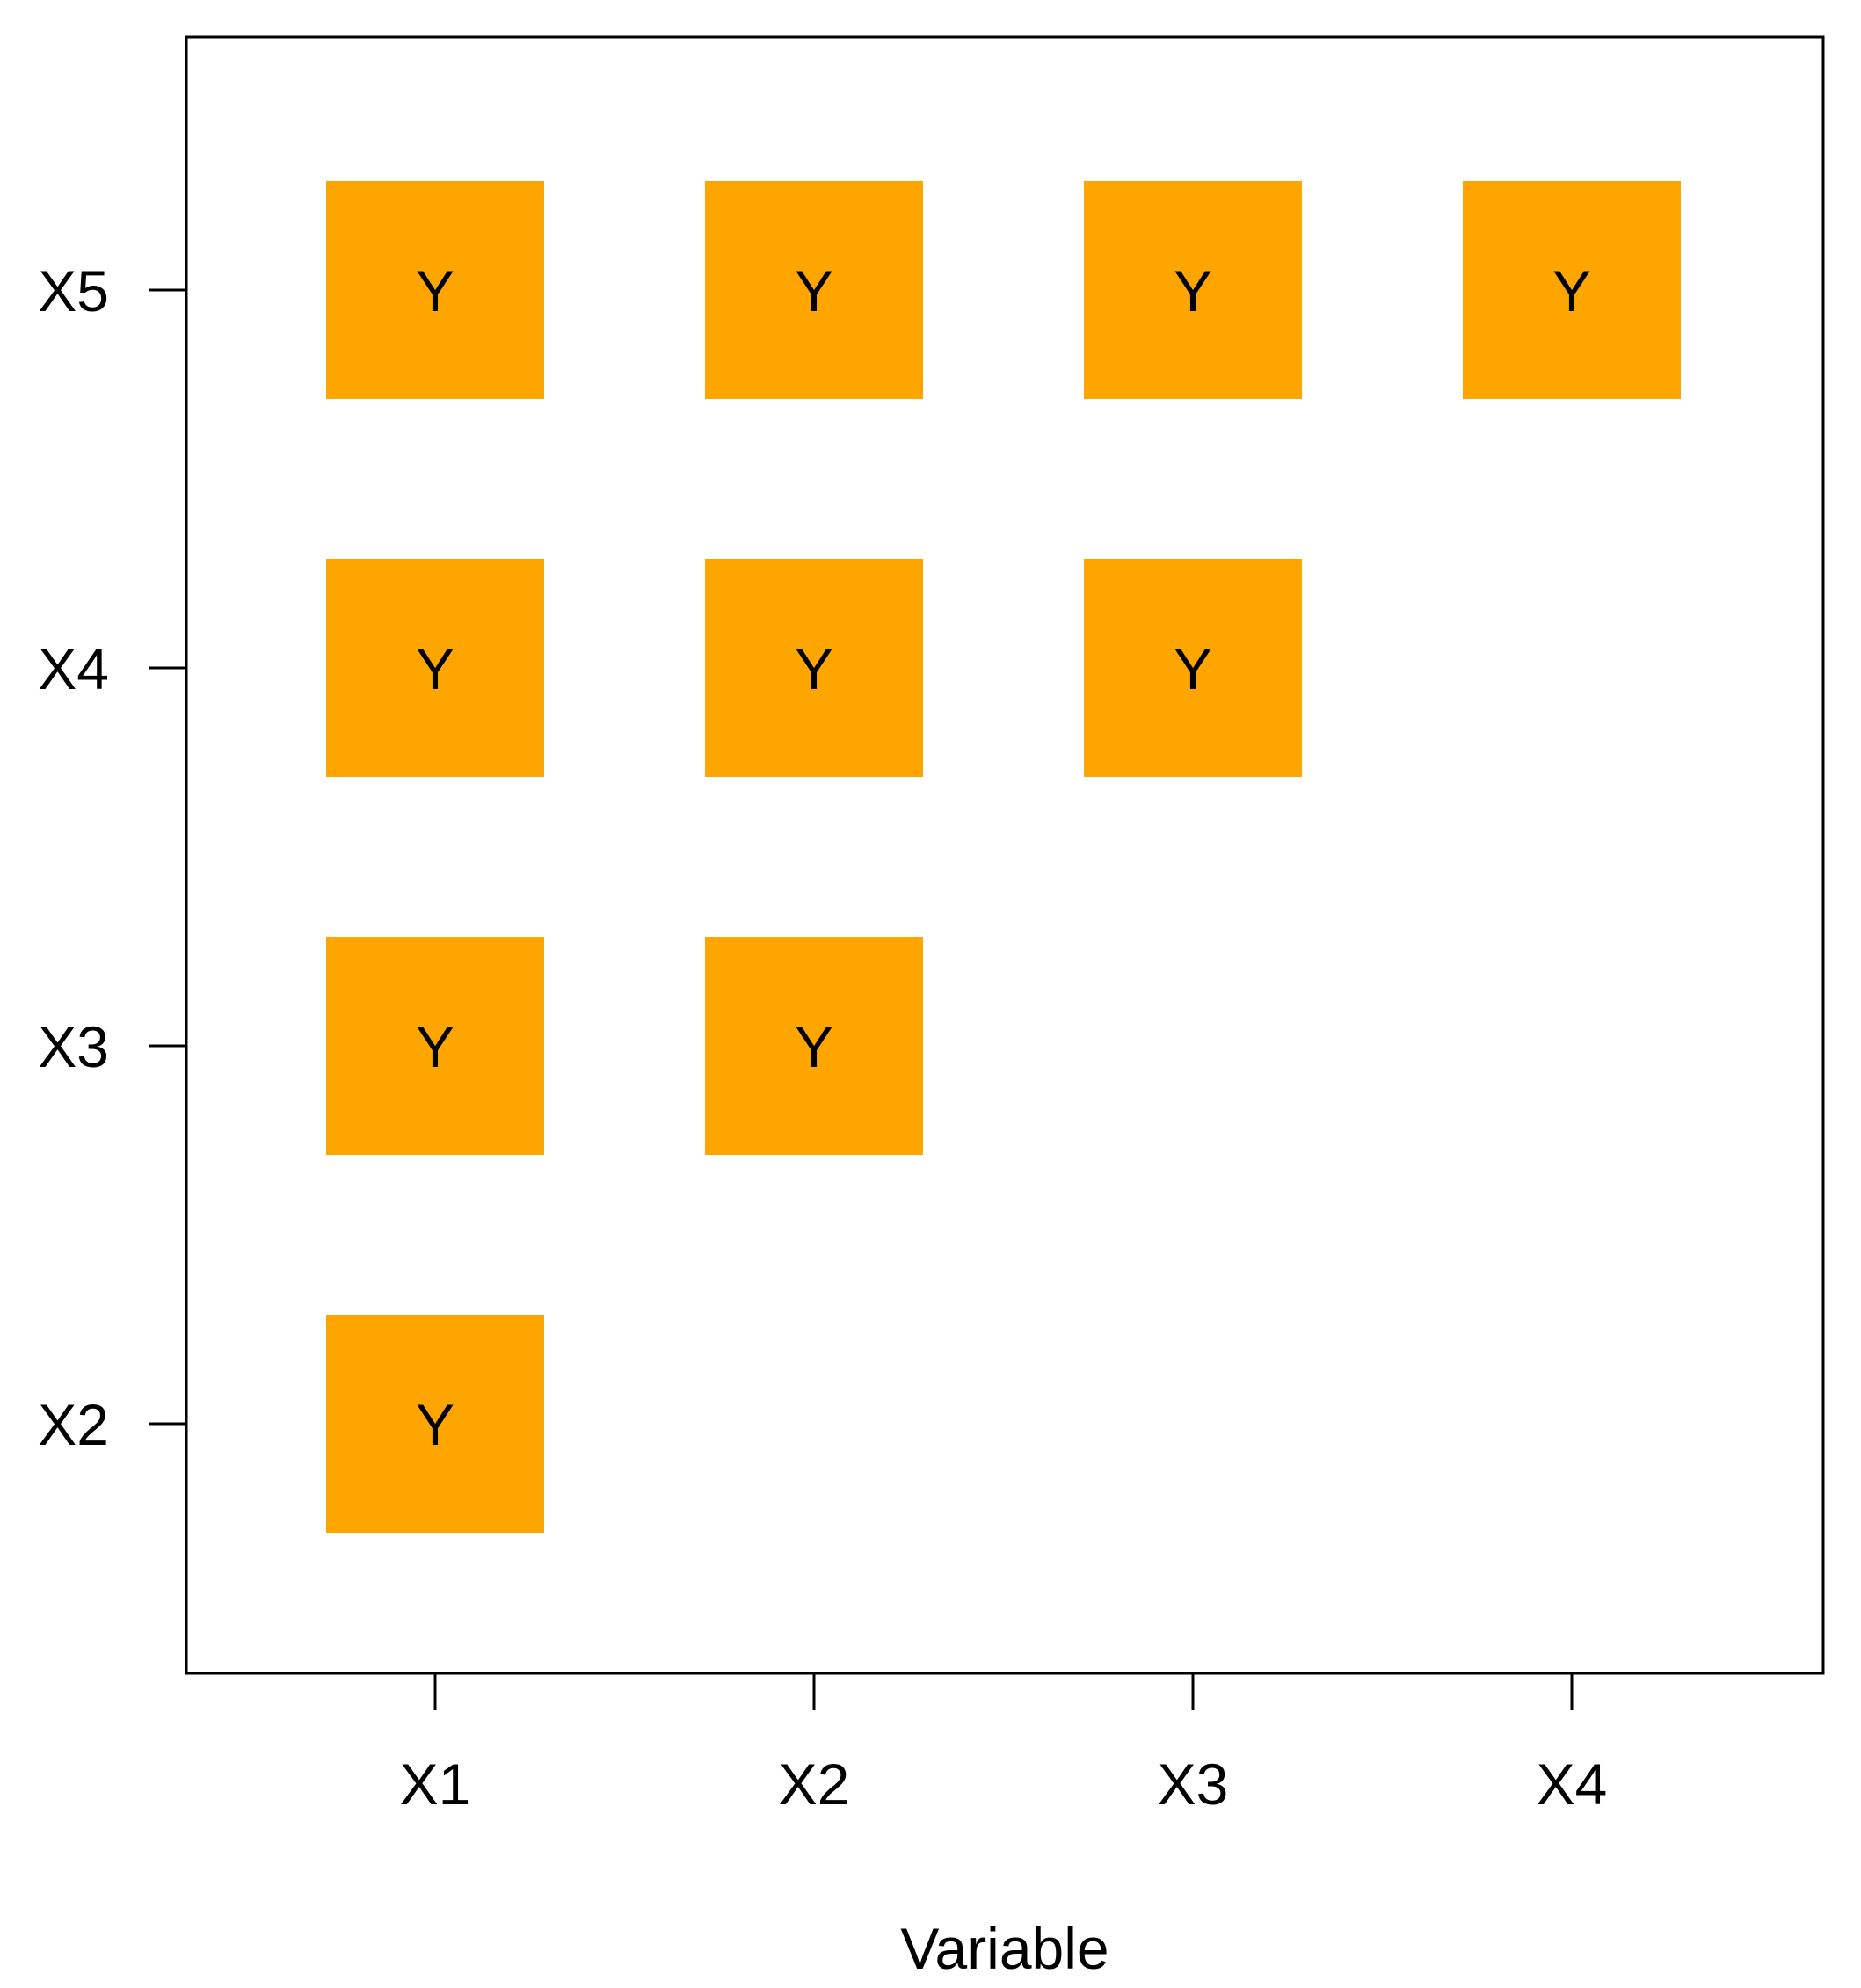 The width and height of the screenshot is (1861, 1988). Describe the element at coordinates (112, 857) in the screenshot. I see `y-axis: X2 X3 X4 X5` at that location.